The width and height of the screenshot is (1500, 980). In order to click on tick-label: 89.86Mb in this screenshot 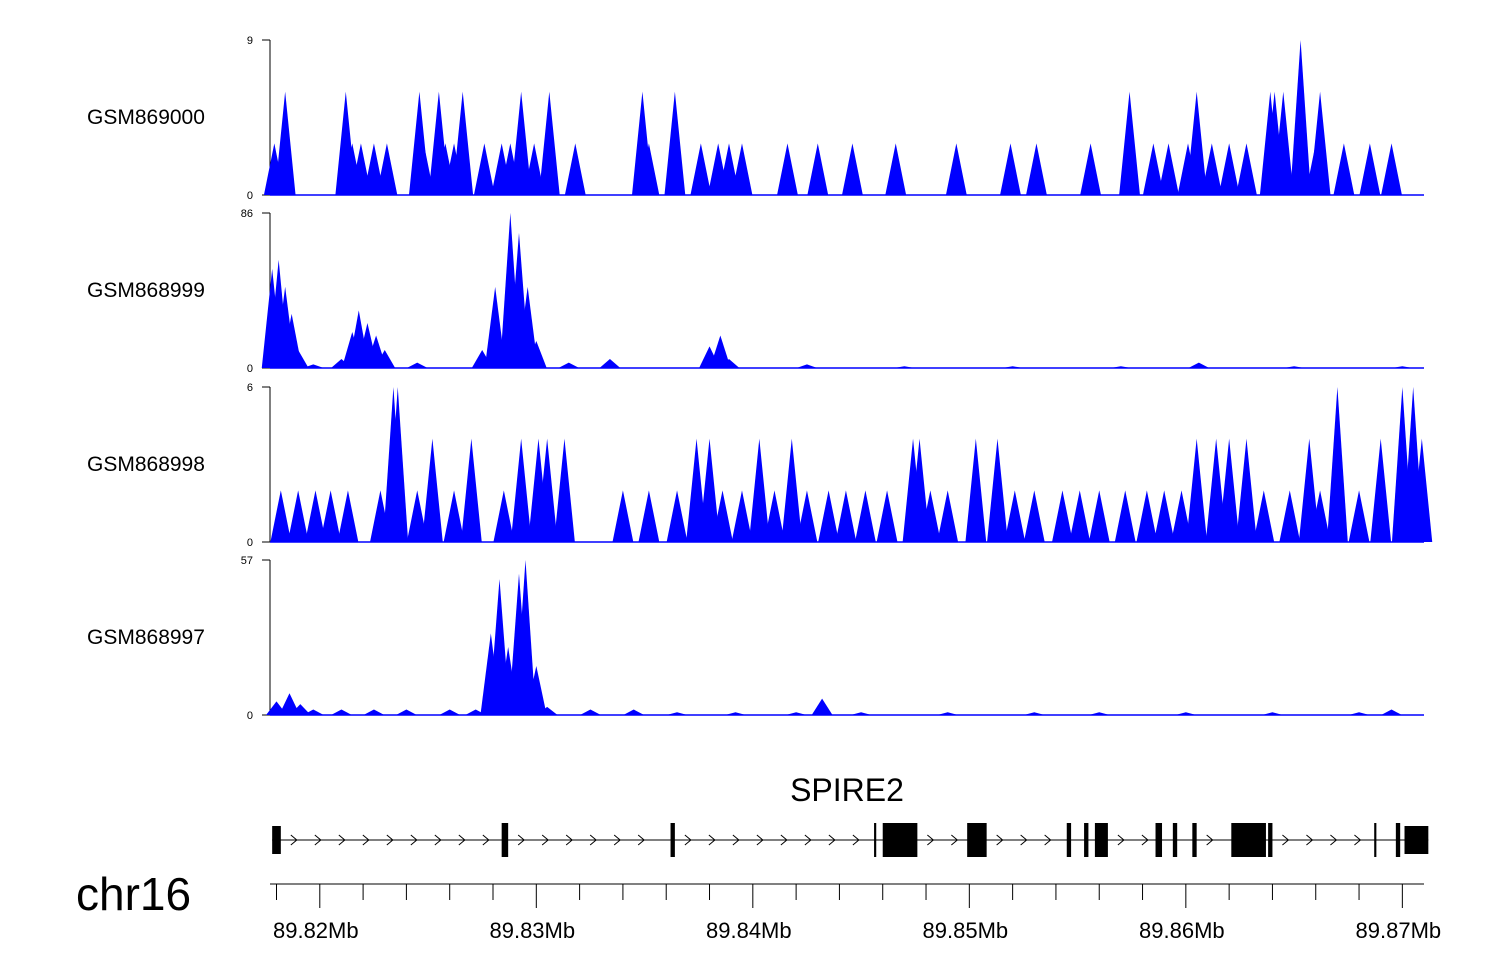, I will do `click(1182, 930)`.